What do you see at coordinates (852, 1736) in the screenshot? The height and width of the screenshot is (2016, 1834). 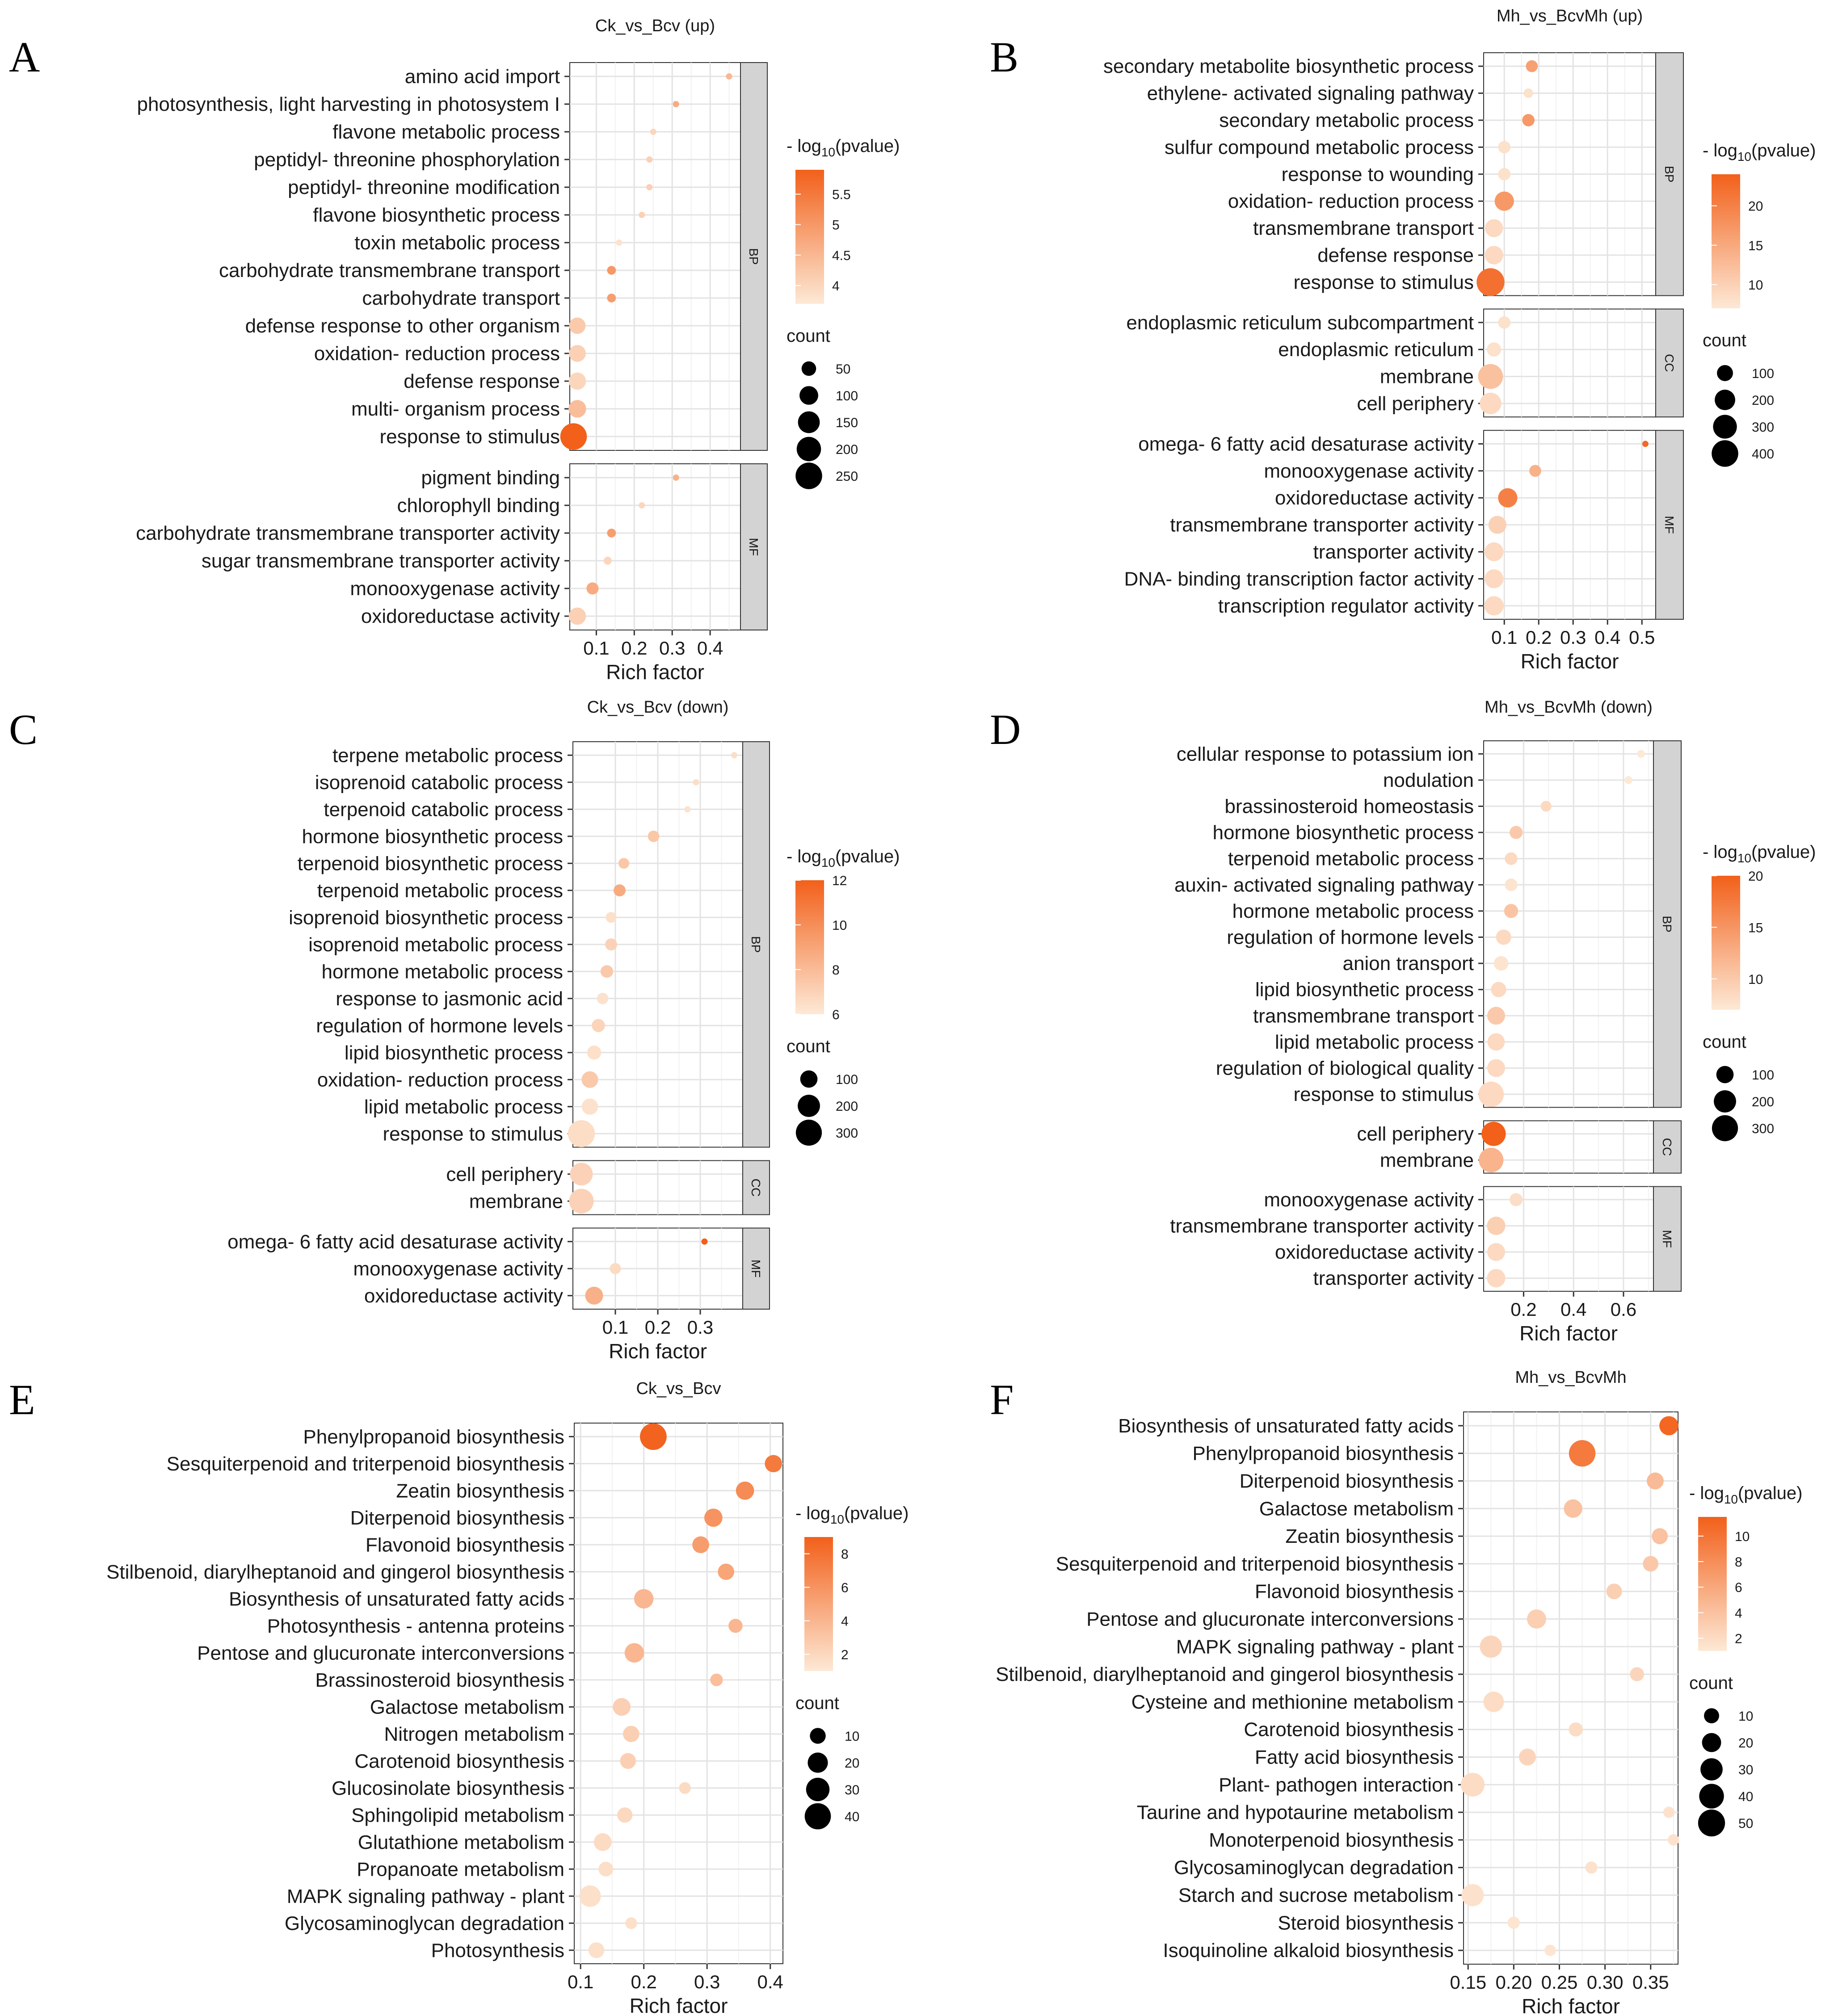 I see `legend-size-label: 10` at bounding box center [852, 1736].